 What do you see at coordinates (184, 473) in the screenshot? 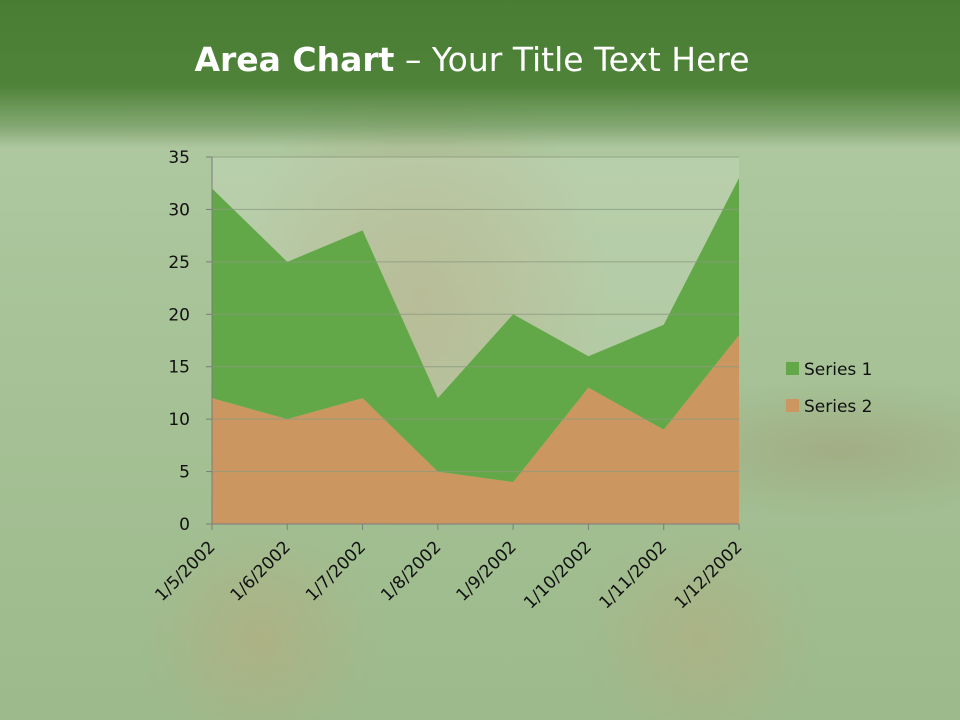
I see `y-tick-label: 5` at bounding box center [184, 473].